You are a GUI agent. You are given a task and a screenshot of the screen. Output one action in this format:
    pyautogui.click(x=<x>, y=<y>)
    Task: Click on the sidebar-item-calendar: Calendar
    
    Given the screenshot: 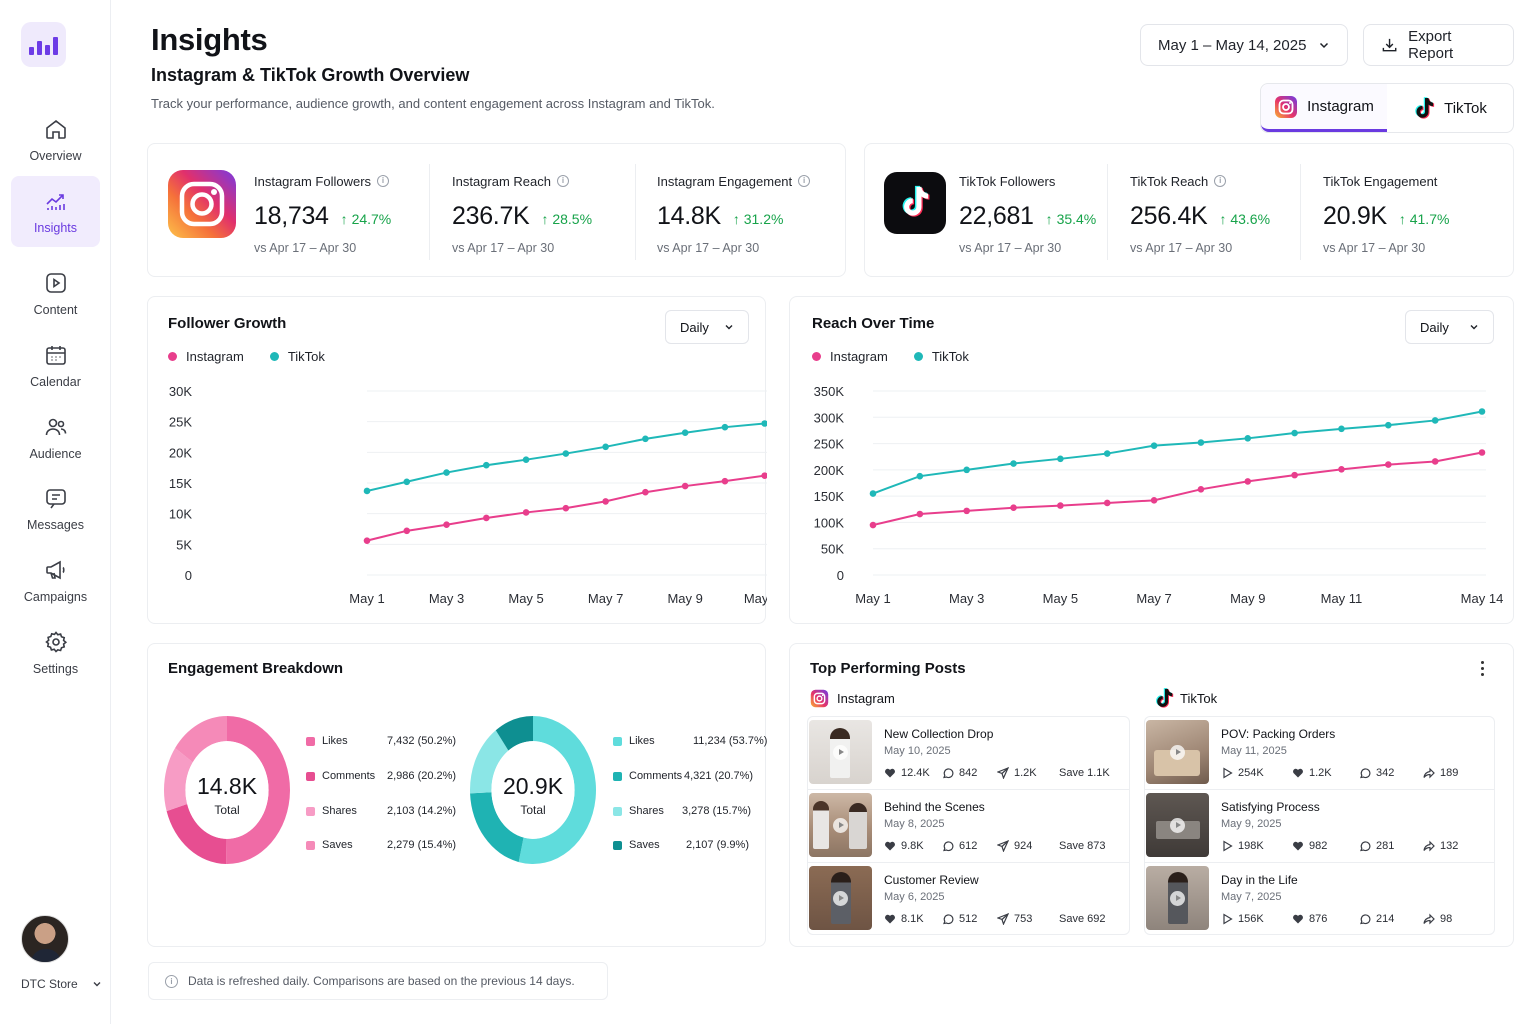 What is the action you would take?
    pyautogui.click(x=55, y=365)
    